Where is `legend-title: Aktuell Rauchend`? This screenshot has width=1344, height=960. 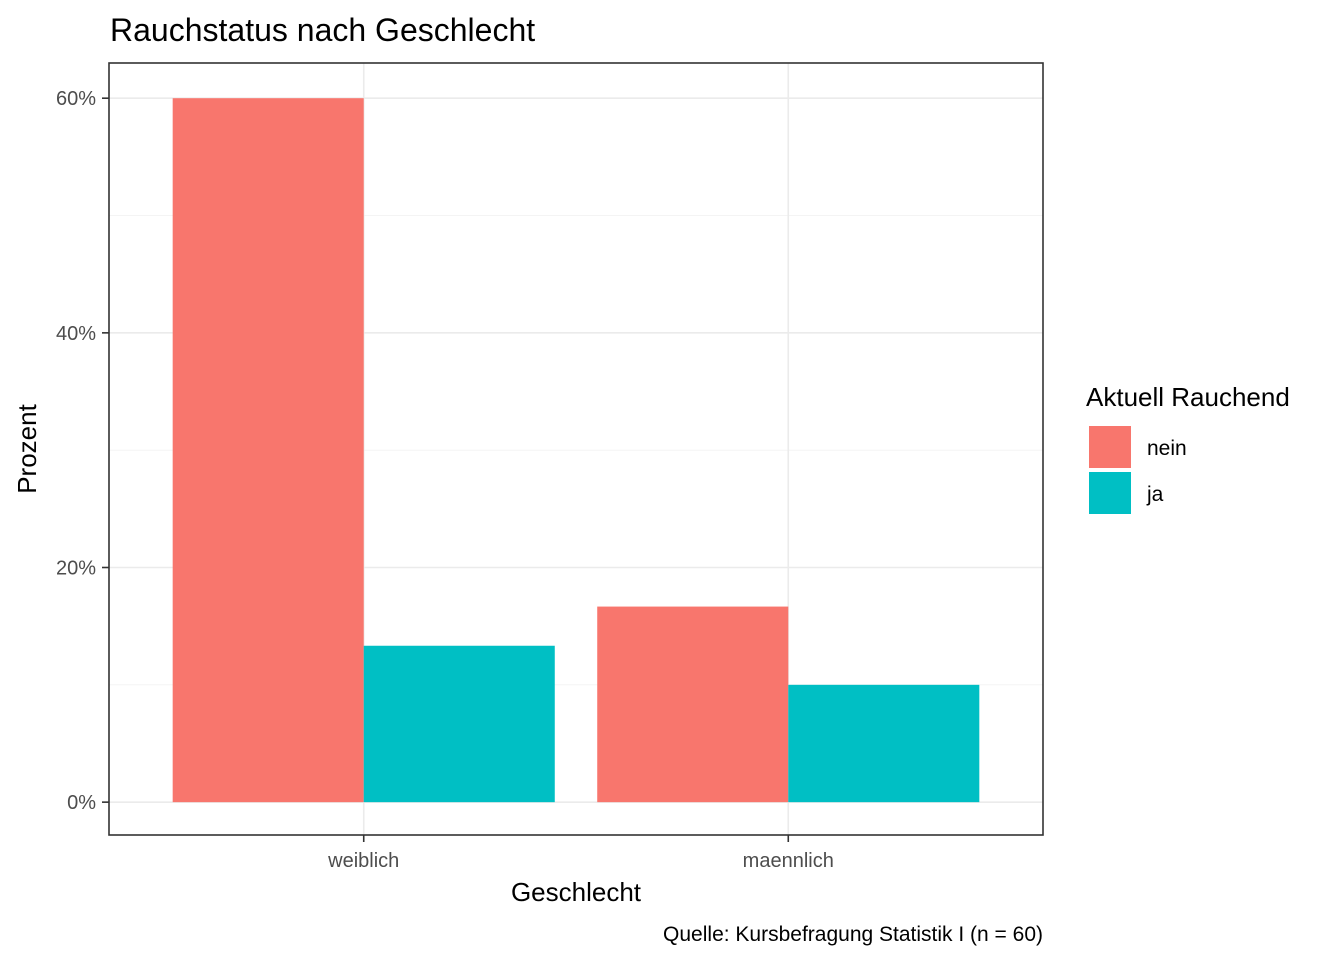 legend-title: Aktuell Rauchend is located at coordinates (1188, 397).